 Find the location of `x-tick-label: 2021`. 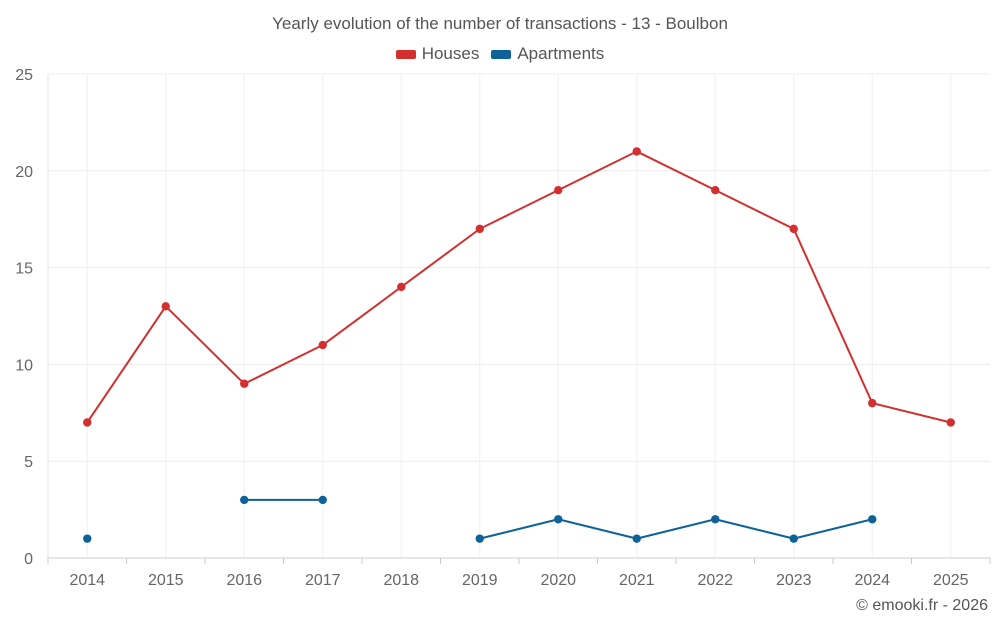

x-tick-label: 2021 is located at coordinates (637, 580).